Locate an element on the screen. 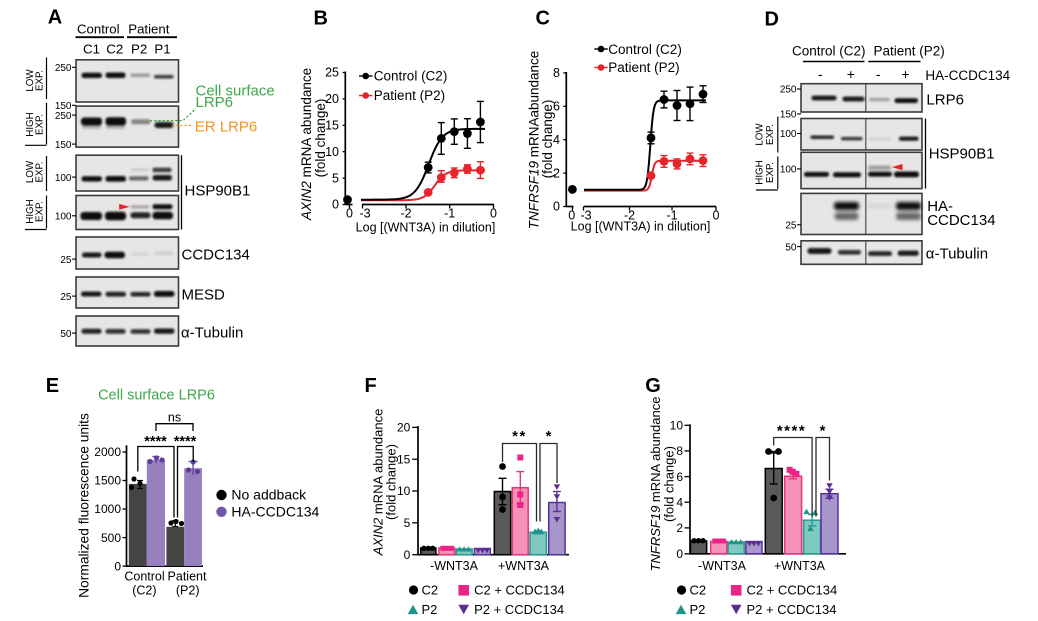 Image resolution: width=1038 pixels, height=621 pixels. svg-text: No addback is located at coordinates (269, 495).